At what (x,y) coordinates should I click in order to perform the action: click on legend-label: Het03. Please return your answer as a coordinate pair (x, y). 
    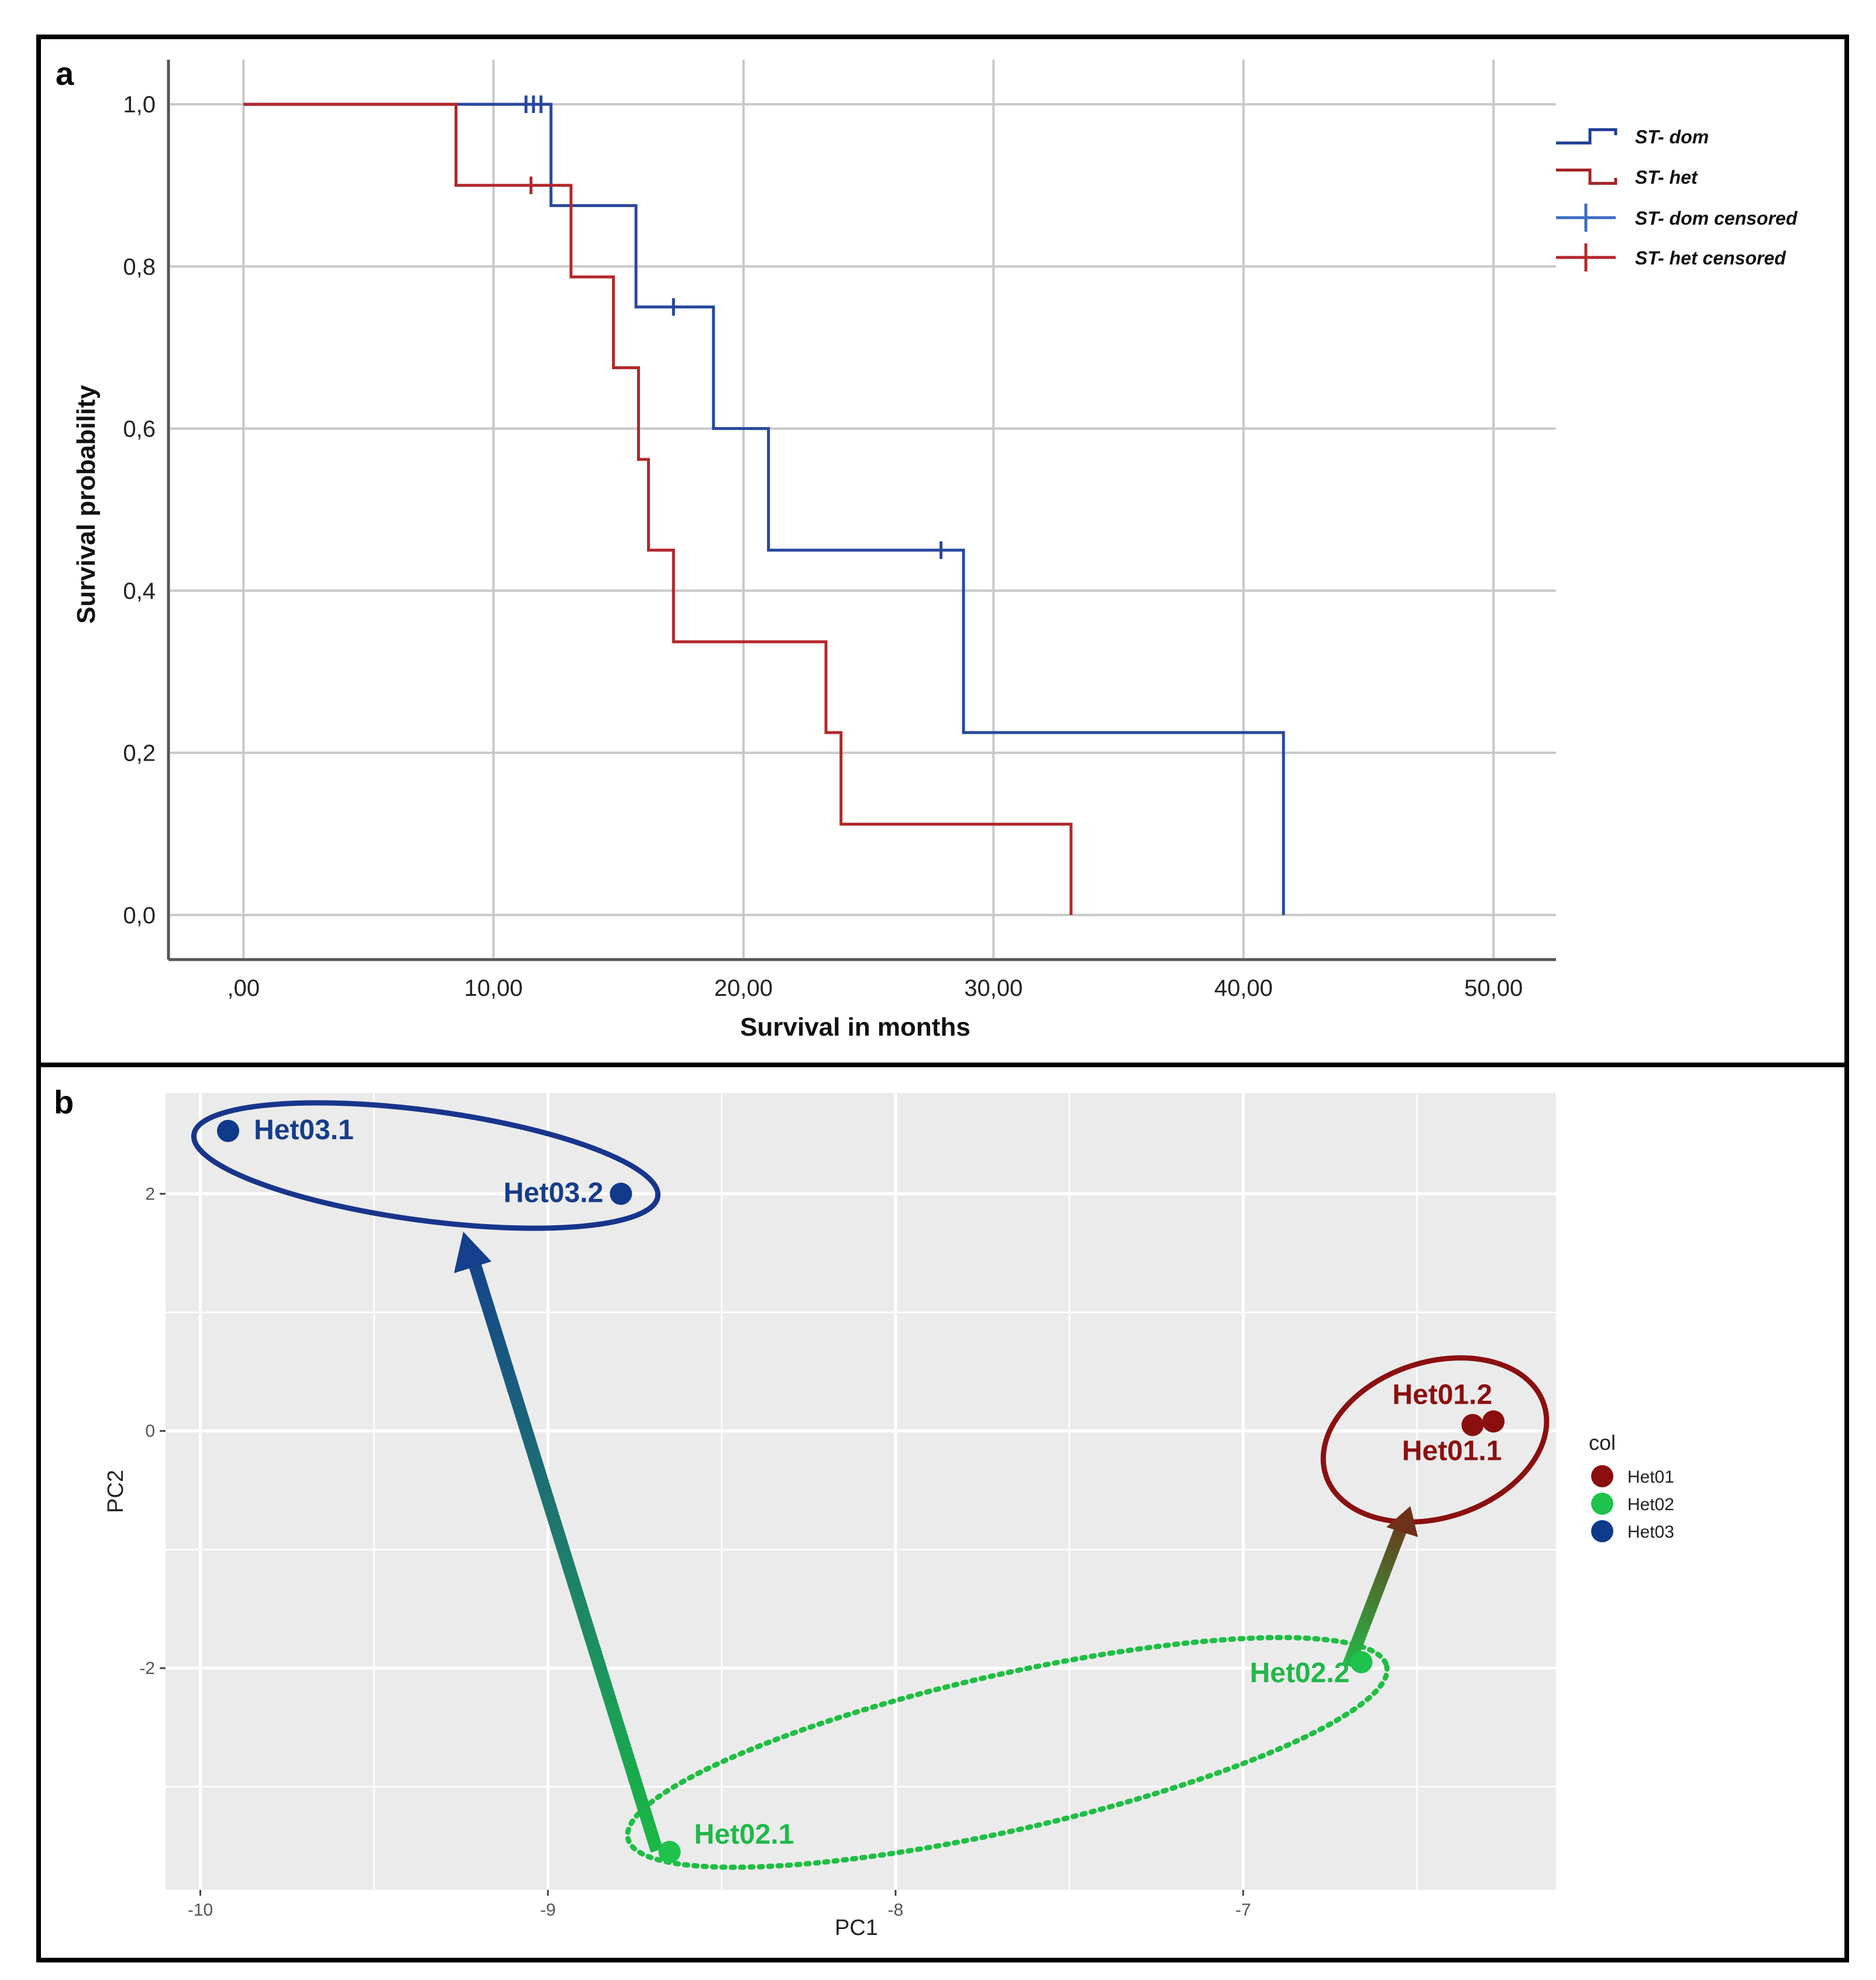
    Looking at the image, I should click on (1650, 1532).